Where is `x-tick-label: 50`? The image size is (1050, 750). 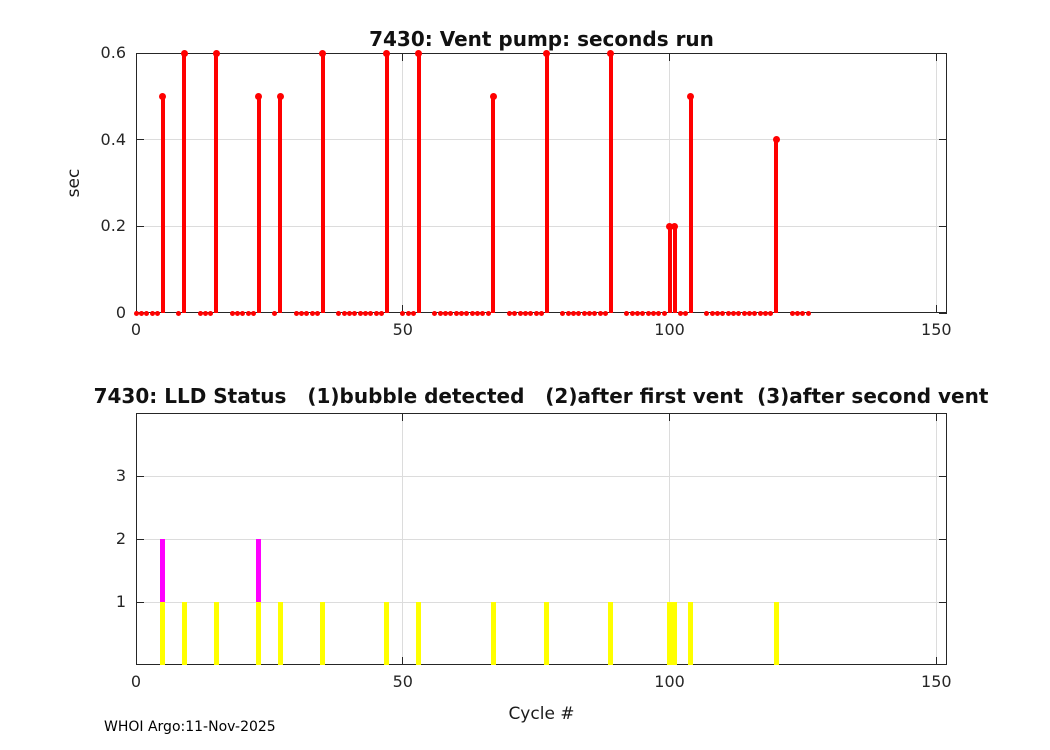 x-tick-label: 50 is located at coordinates (402, 681).